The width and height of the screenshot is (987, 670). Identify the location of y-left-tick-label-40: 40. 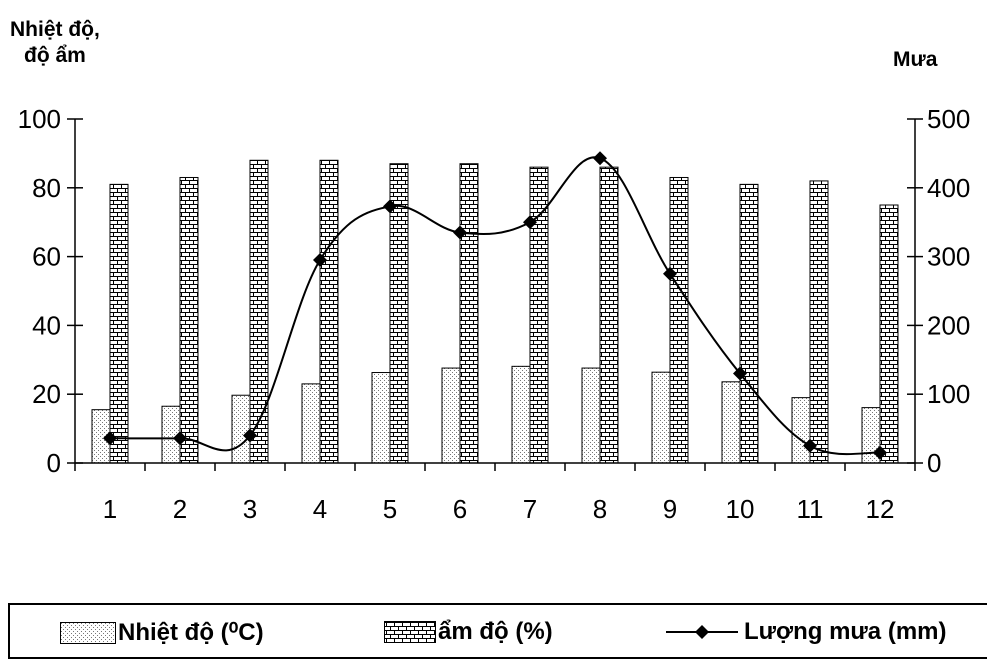
(46, 325).